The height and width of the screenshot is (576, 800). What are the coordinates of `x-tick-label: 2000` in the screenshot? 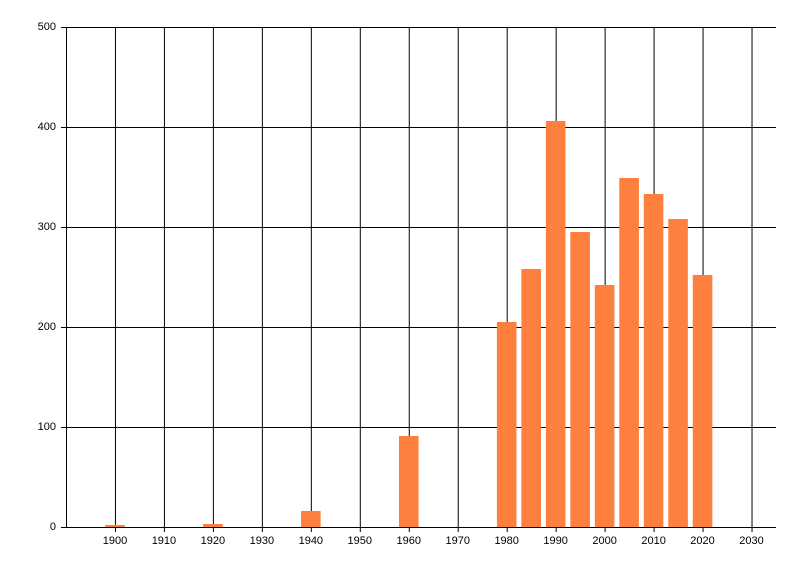 It's located at (604, 541).